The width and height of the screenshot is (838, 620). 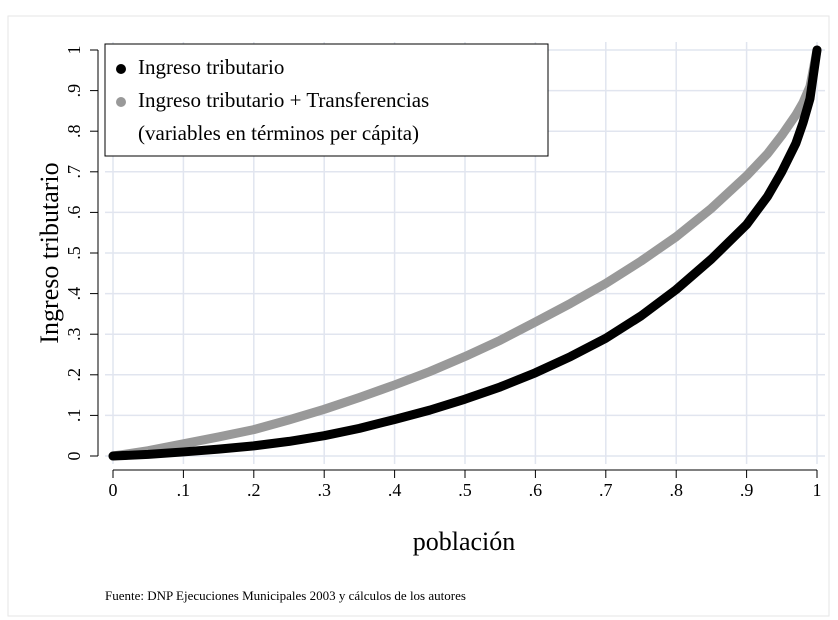 I want to click on y-tick-label: .2, so click(x=74, y=375).